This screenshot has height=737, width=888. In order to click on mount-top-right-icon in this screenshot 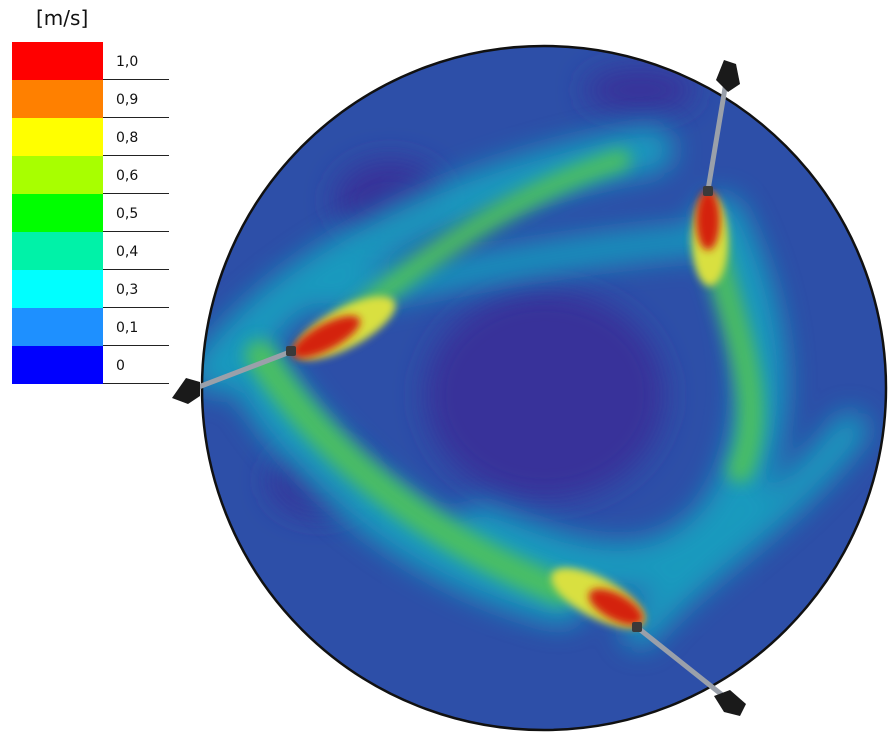, I will do `click(728, 76)`.